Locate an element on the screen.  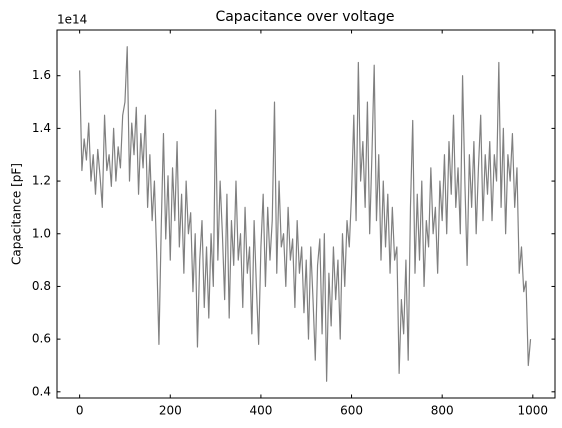
x-tick-label: 1000 is located at coordinates (533, 411).